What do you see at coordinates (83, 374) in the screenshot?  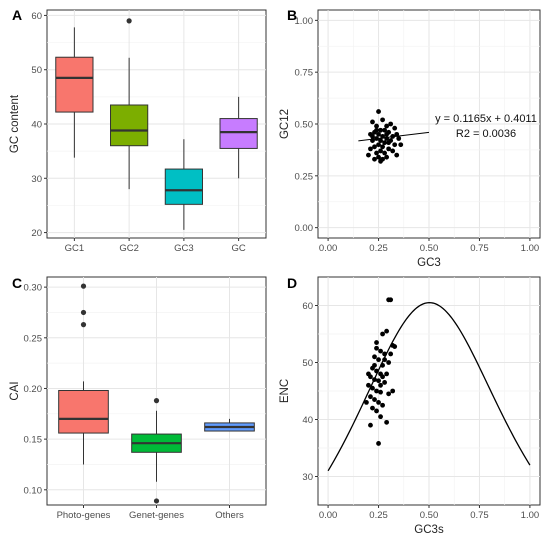 I see `box-photo-genes` at bounding box center [83, 374].